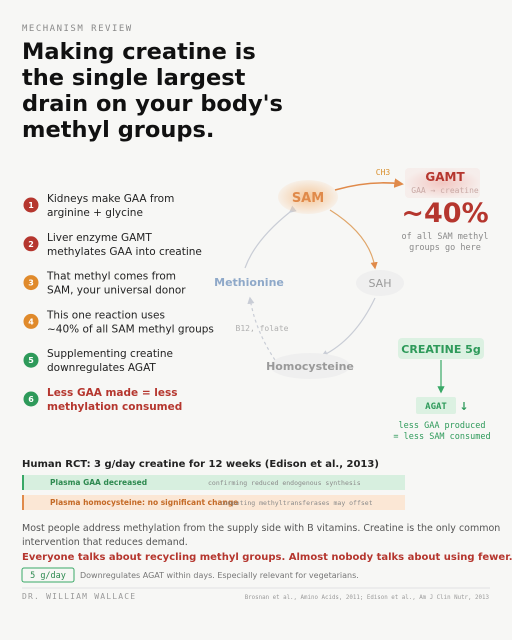 The height and width of the screenshot is (640, 512). I want to click on gamt-note: of all SAM methyl, so click(445, 237).